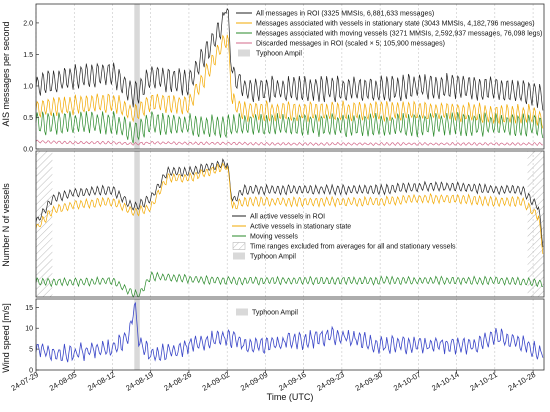  Describe the element at coordinates (24, 381) in the screenshot. I see `xtick-label-0: 24-07-29` at that location.